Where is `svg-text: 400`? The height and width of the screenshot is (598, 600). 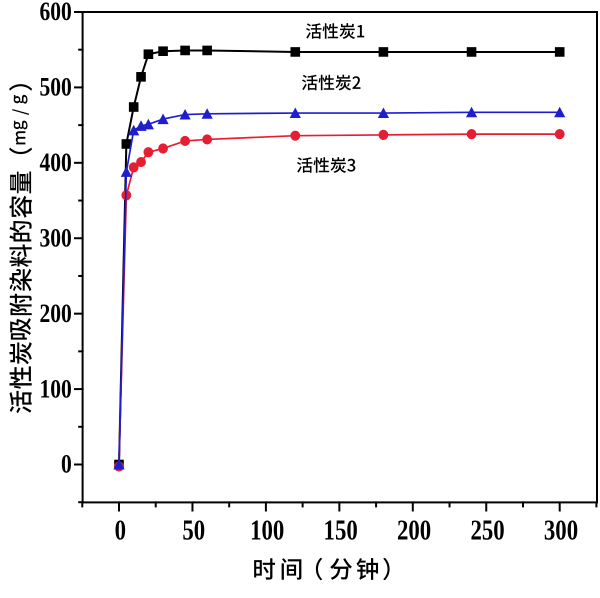
svg-text: 400 is located at coordinates (56, 163).